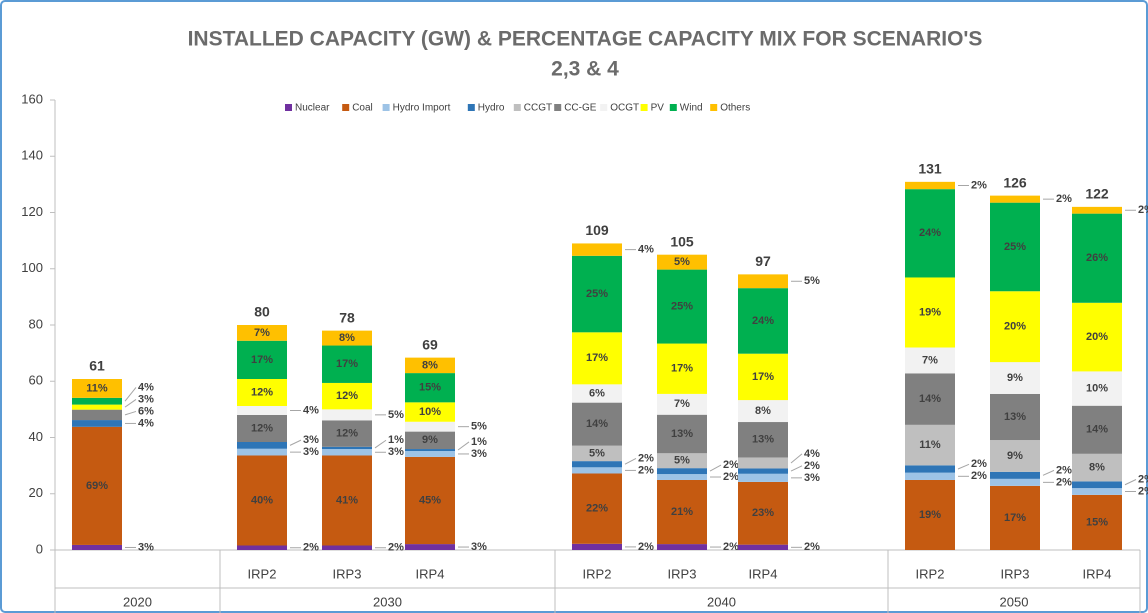  Describe the element at coordinates (538, 108) in the screenshot. I see `legend-label: CCGT` at that location.